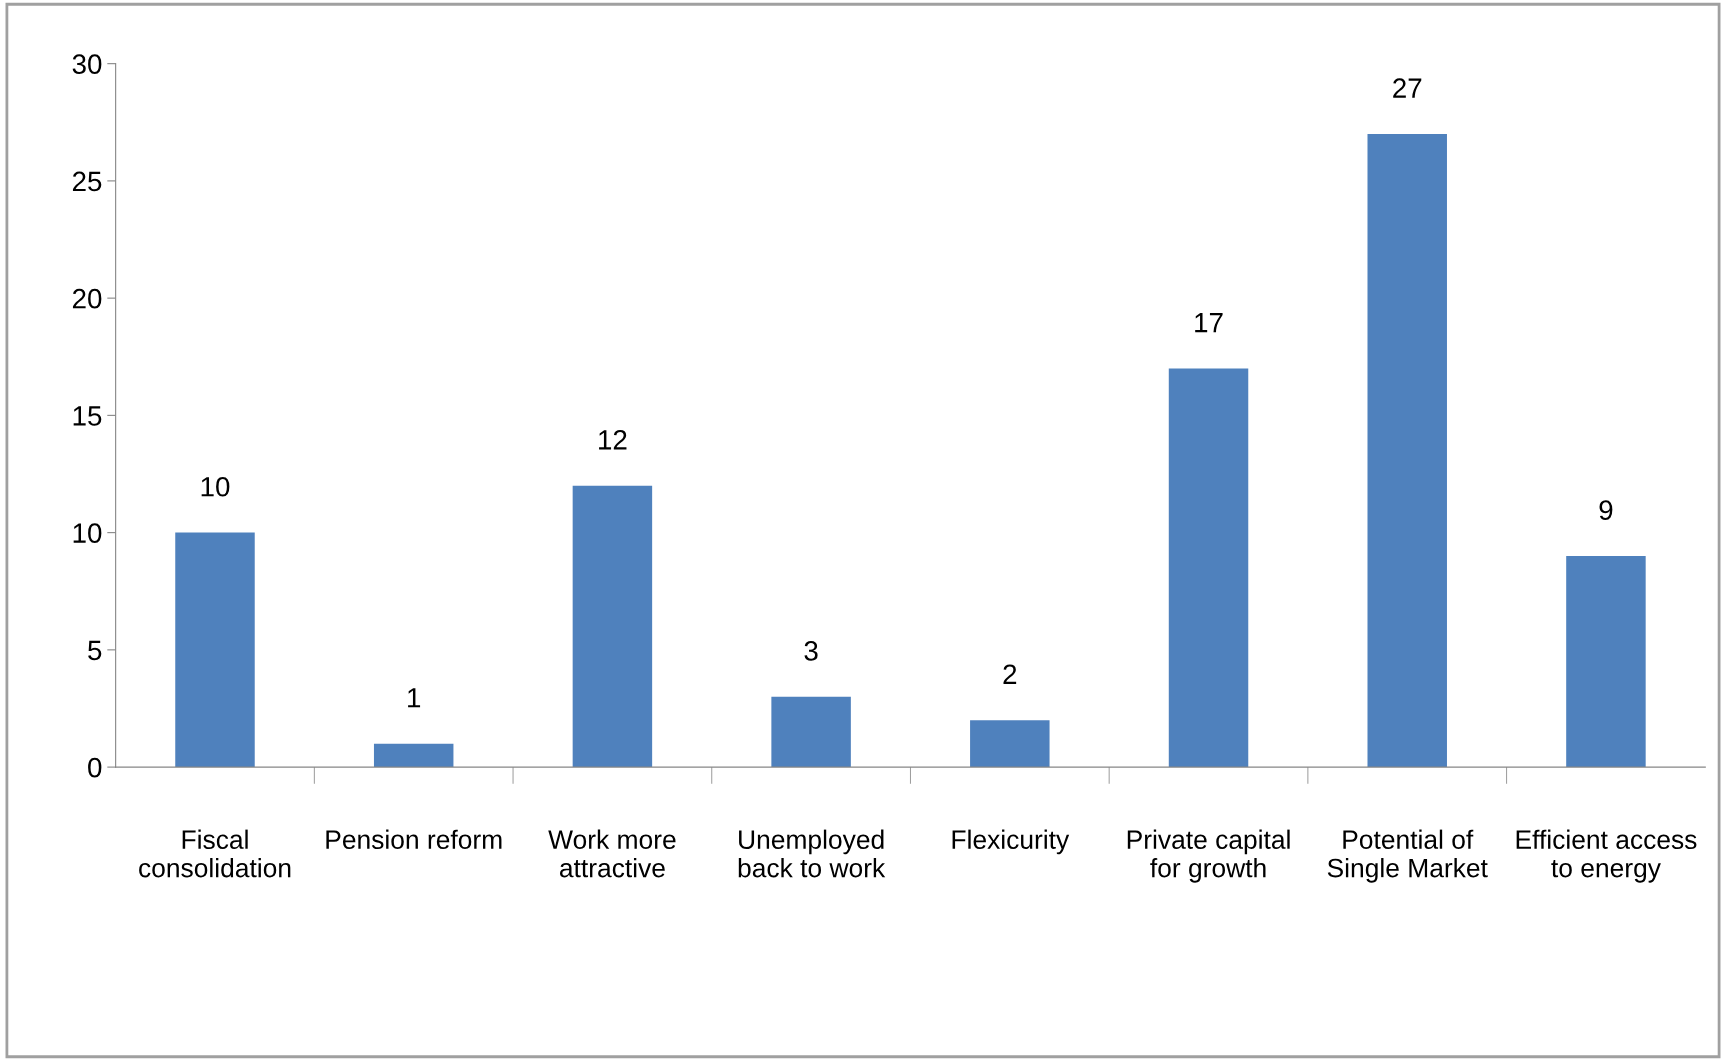 This screenshot has height=1061, width=1726. Describe the element at coordinates (811, 651) in the screenshot. I see `data-label: 3` at that location.